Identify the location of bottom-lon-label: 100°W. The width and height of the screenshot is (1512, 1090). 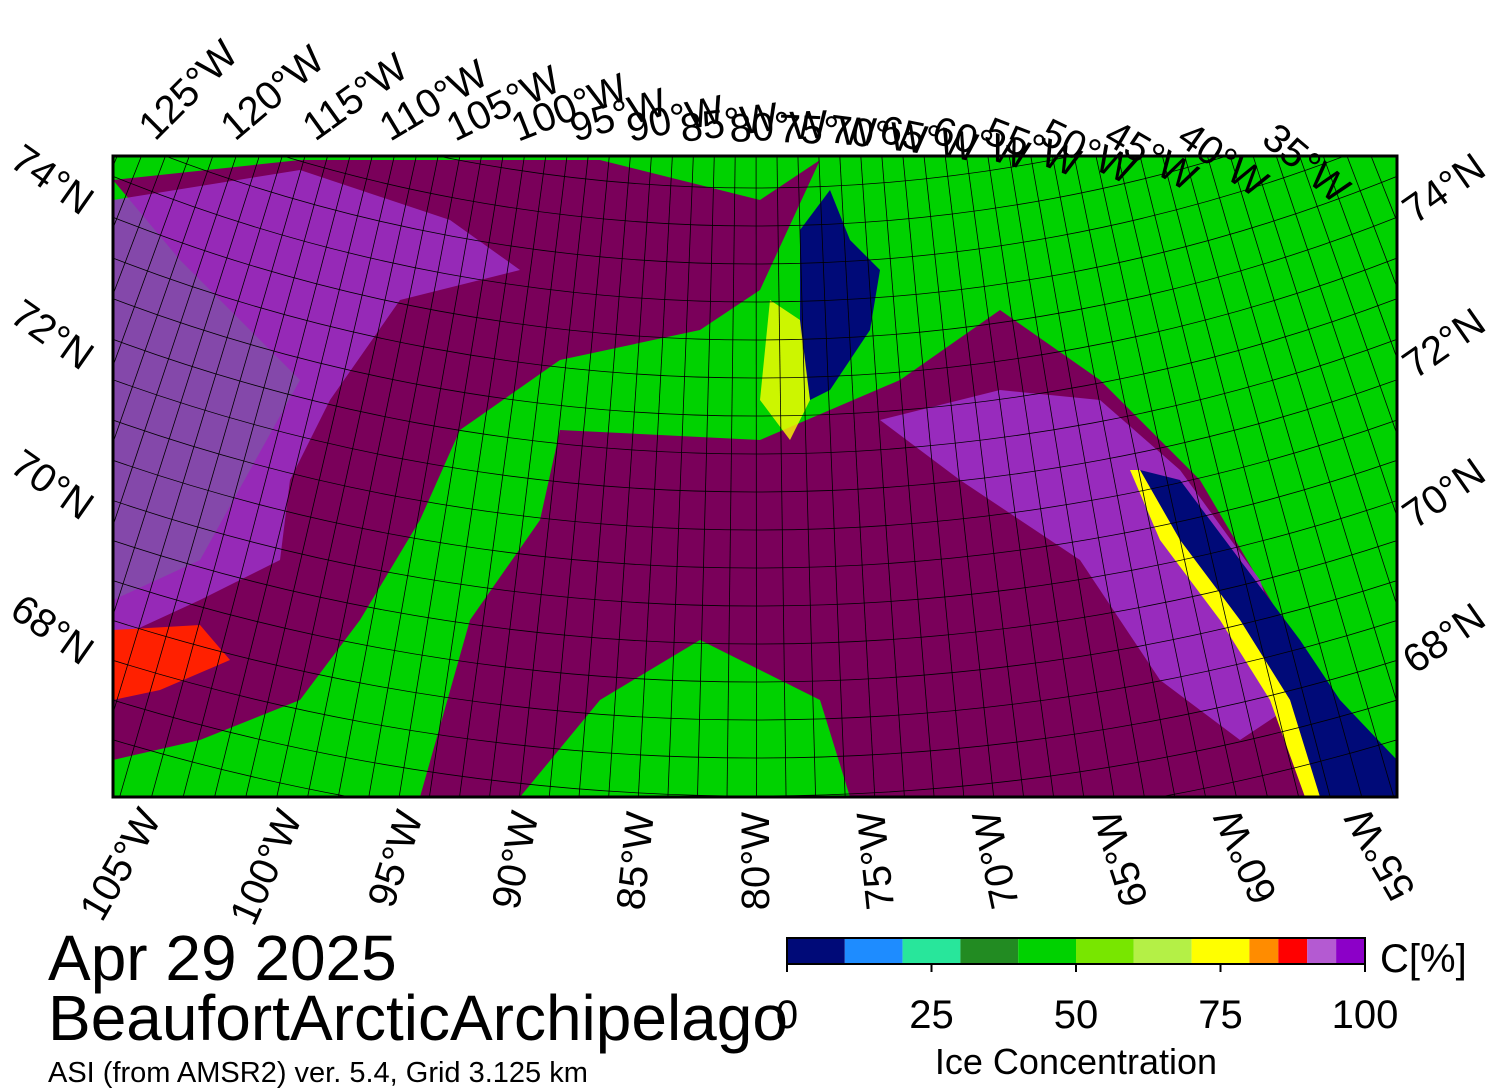
(266, 867).